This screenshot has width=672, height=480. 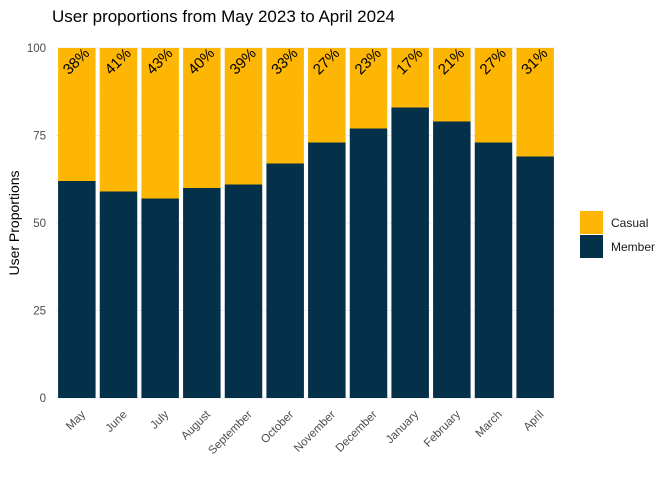 What do you see at coordinates (591, 222) in the screenshot?
I see `legend-swatch-casual` at bounding box center [591, 222].